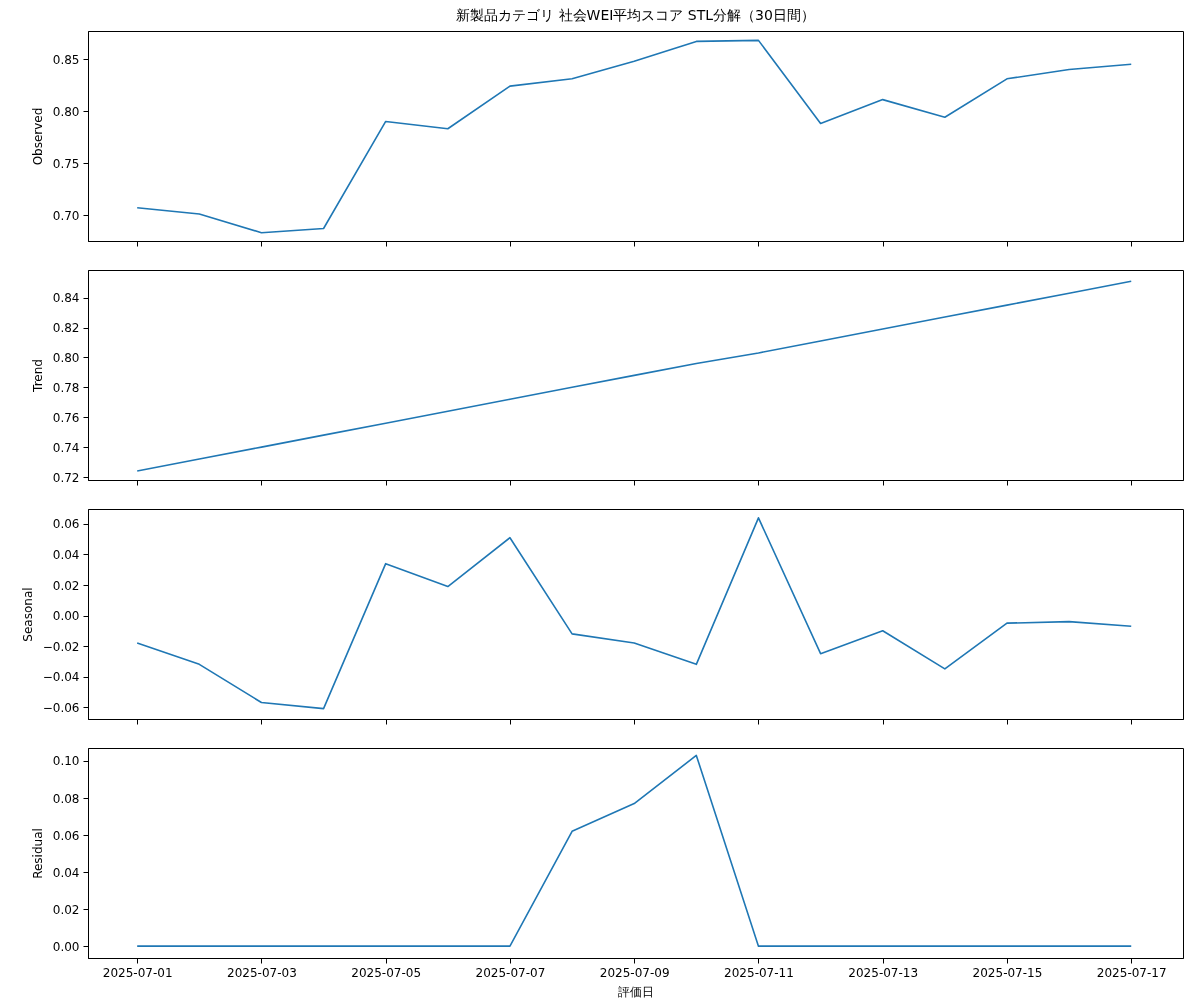 The image size is (1200, 1000). Describe the element at coordinates (635, 15) in the screenshot. I see `chart-title: 新製品カテゴリ 社会WEI平均スコア STL分解（30日間）` at that location.